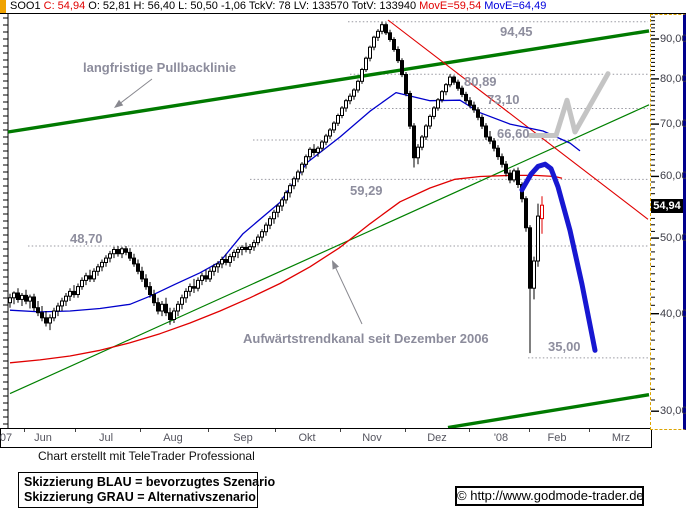 The image size is (686, 518). What do you see at coordinates (564, 346) in the screenshot?
I see `level-label-35,00: 35,00` at bounding box center [564, 346].